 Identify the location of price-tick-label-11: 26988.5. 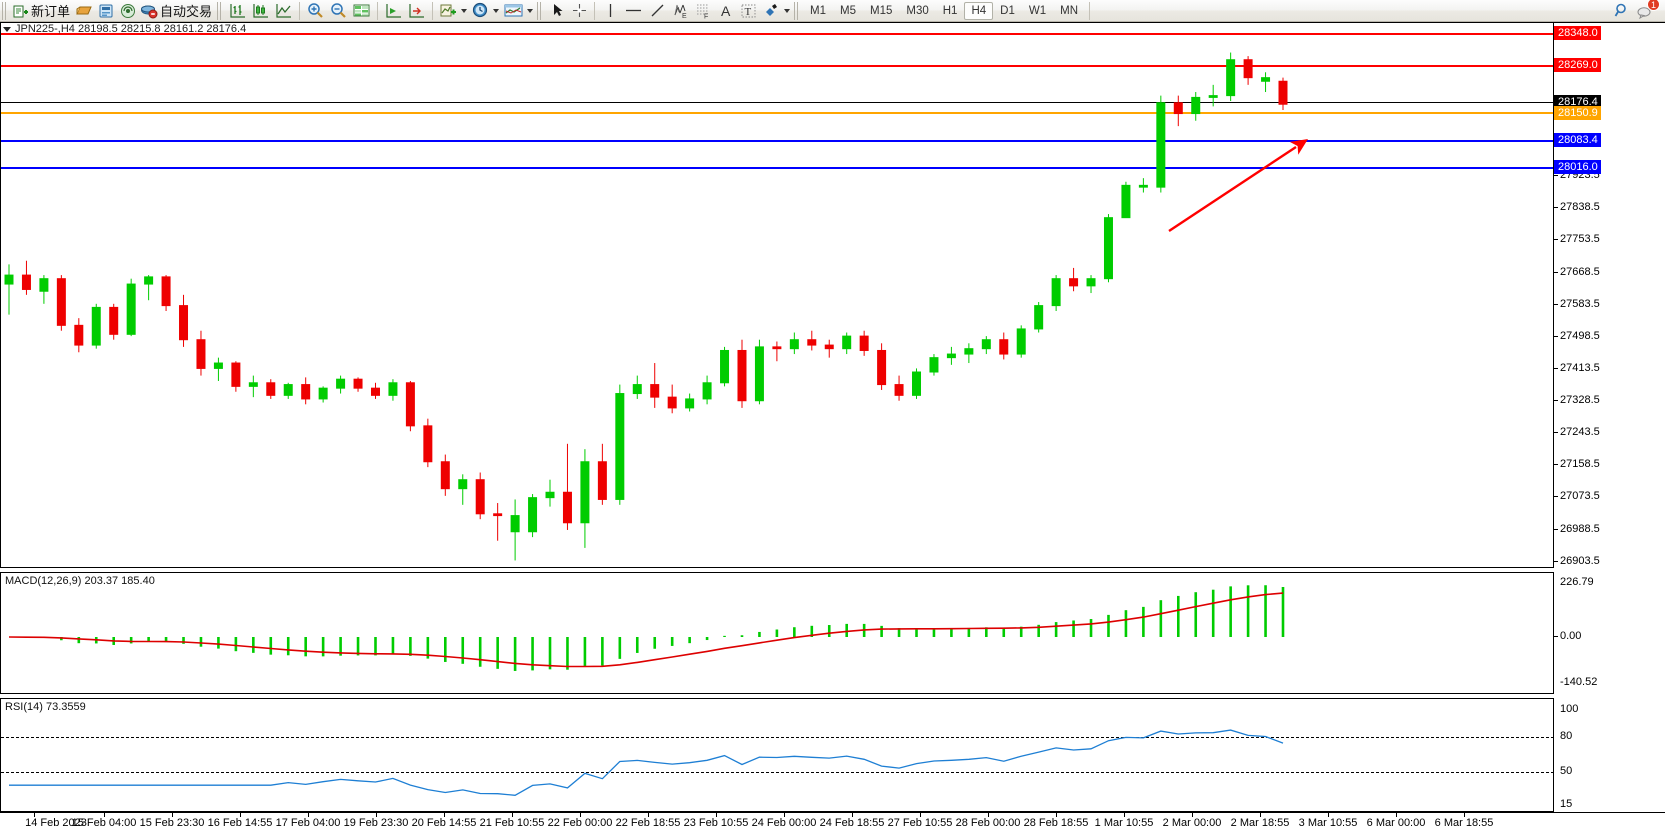
(1580, 529).